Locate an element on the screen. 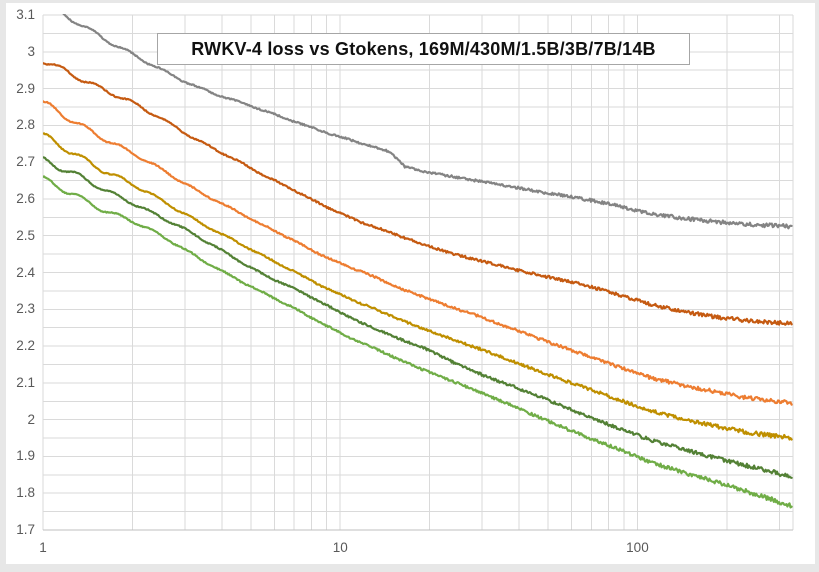  y-axis-tick-label: 2 is located at coordinates (31, 419).